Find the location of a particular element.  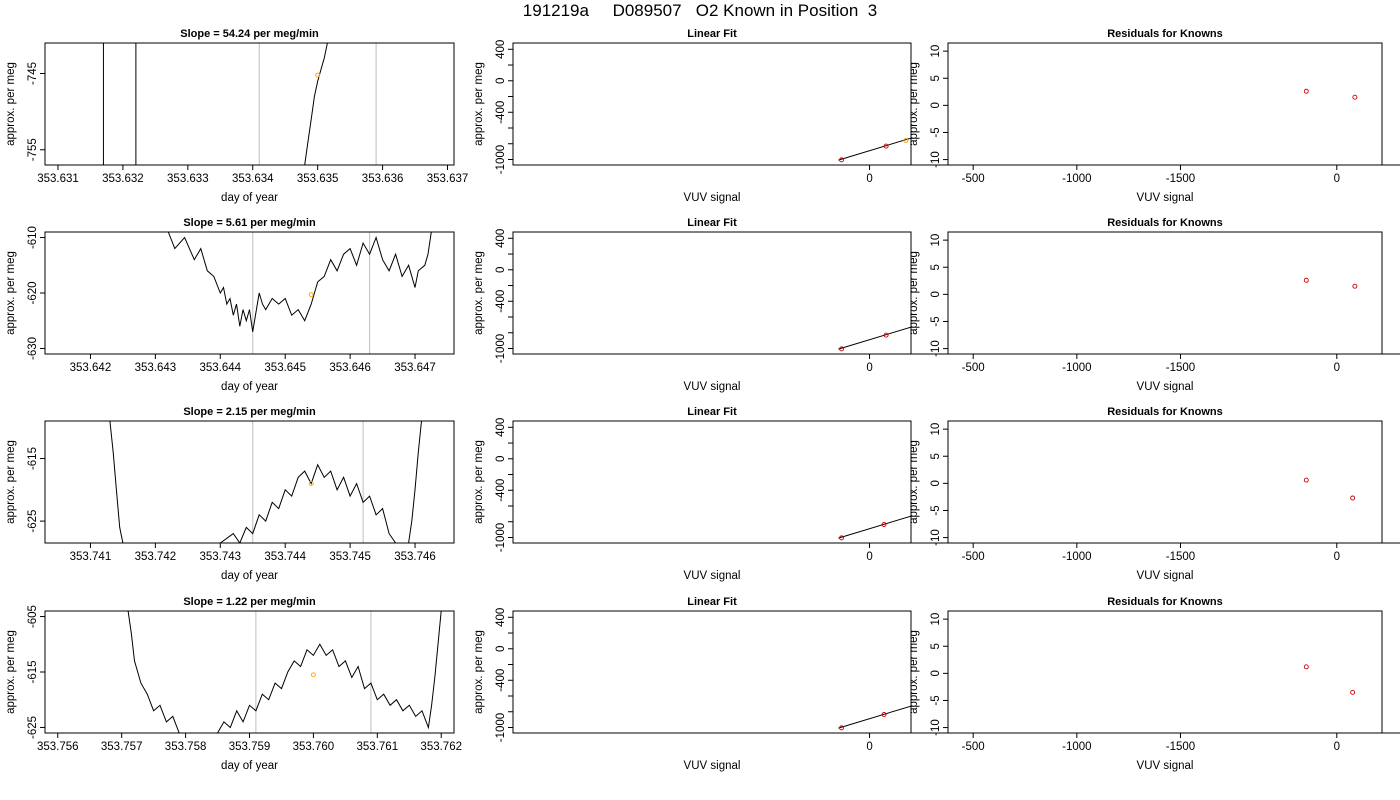

x-tick-label: 353.759 is located at coordinates (250, 747).